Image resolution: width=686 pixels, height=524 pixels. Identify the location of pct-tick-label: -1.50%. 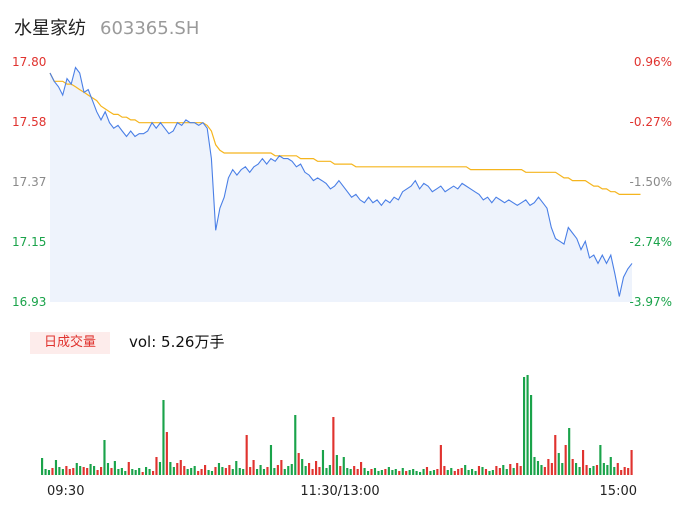
(651, 182).